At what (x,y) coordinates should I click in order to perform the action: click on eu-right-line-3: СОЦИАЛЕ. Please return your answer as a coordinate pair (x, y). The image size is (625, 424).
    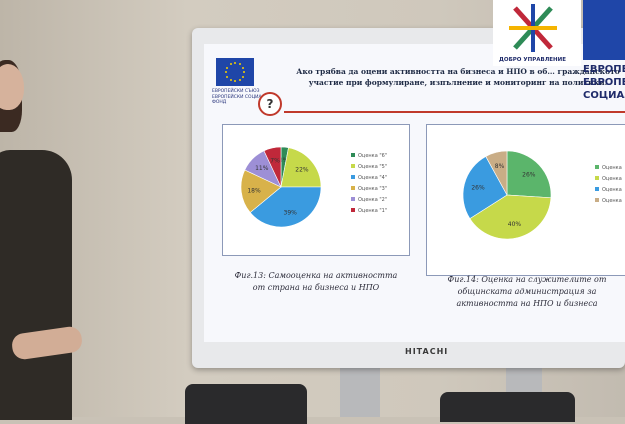
    Looking at the image, I should click on (604, 95).